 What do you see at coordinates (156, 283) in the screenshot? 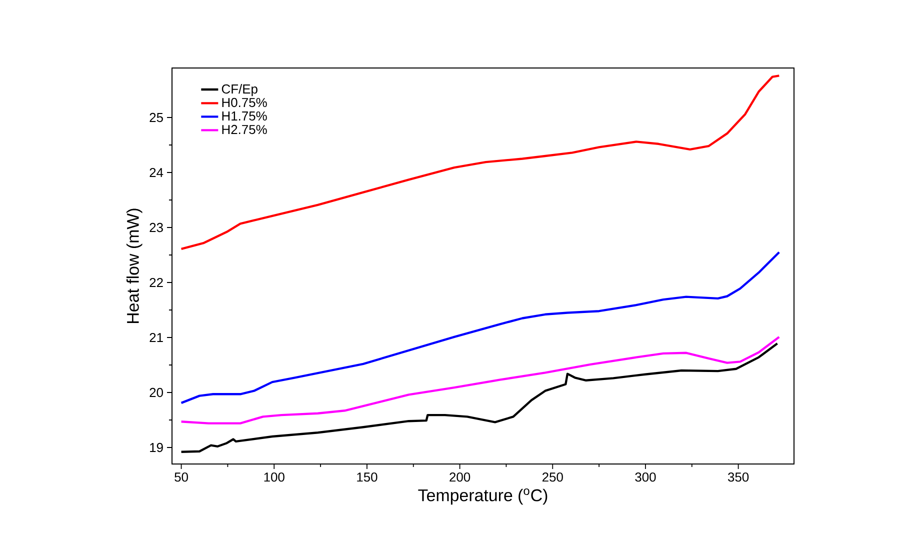
I see `y-tick-label: 22` at bounding box center [156, 283].